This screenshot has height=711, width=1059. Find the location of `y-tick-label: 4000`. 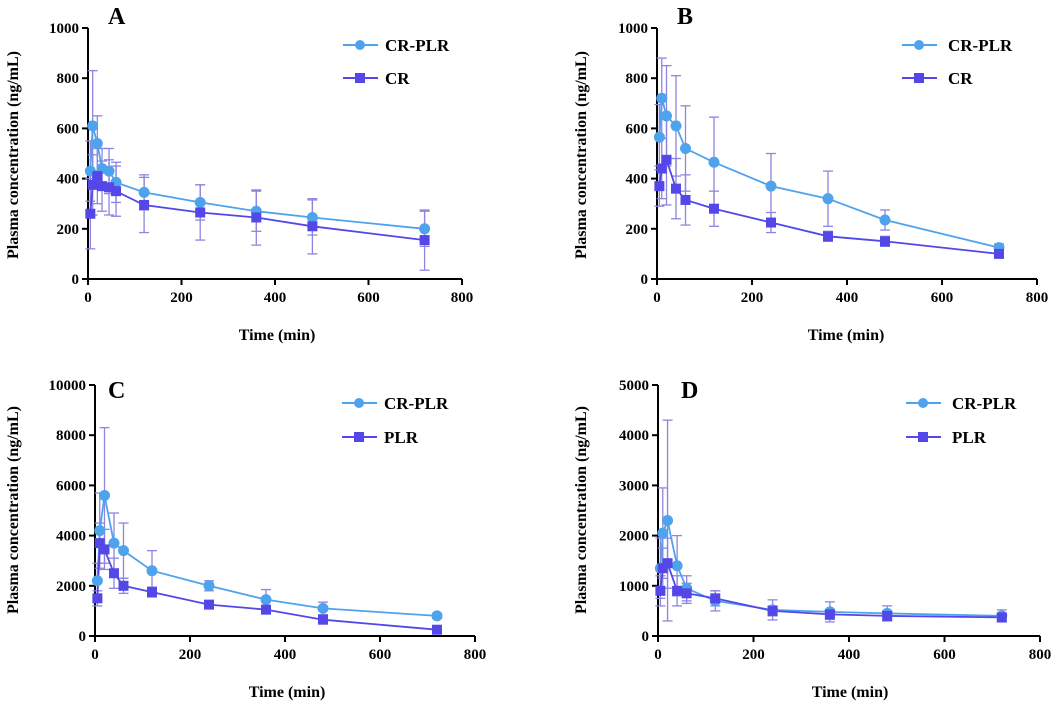

y-tick-label: 4000 is located at coordinates (634, 436).